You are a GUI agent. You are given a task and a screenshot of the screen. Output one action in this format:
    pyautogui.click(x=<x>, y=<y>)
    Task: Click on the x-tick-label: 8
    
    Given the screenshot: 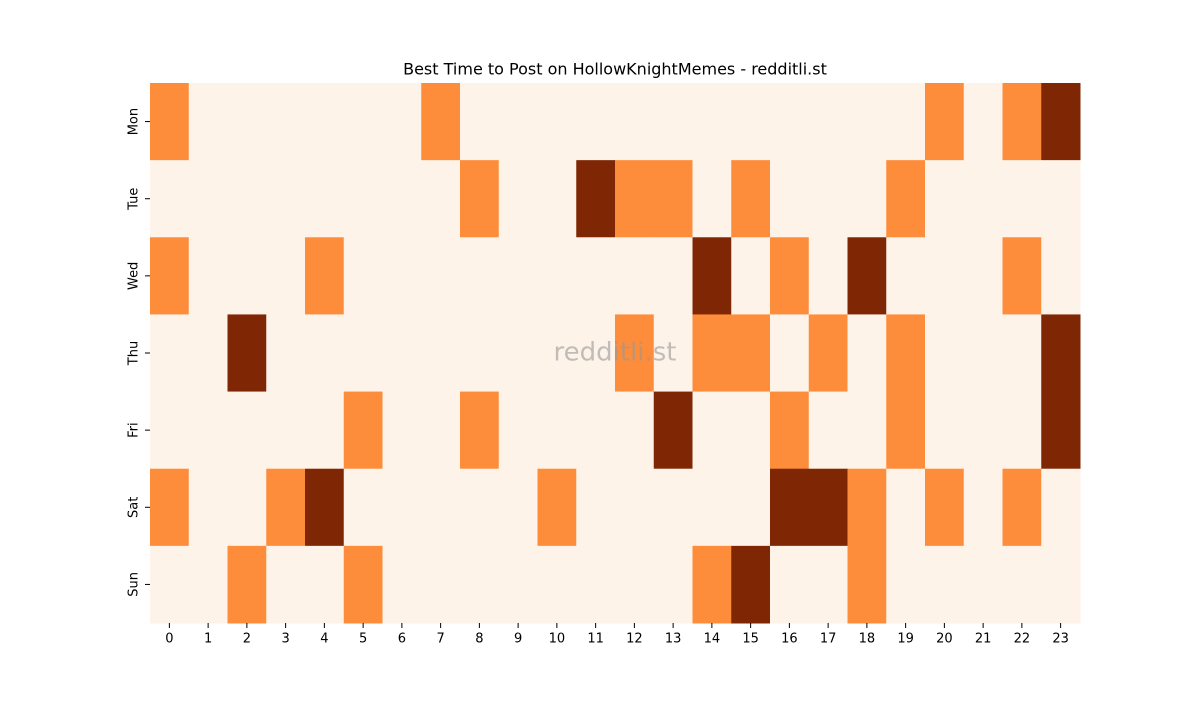 What is the action you would take?
    pyautogui.click(x=479, y=639)
    